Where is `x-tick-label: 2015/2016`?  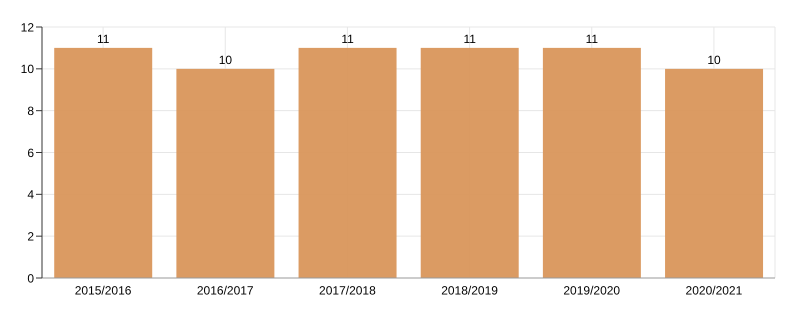 x-tick-label: 2015/2016 is located at coordinates (103, 291).